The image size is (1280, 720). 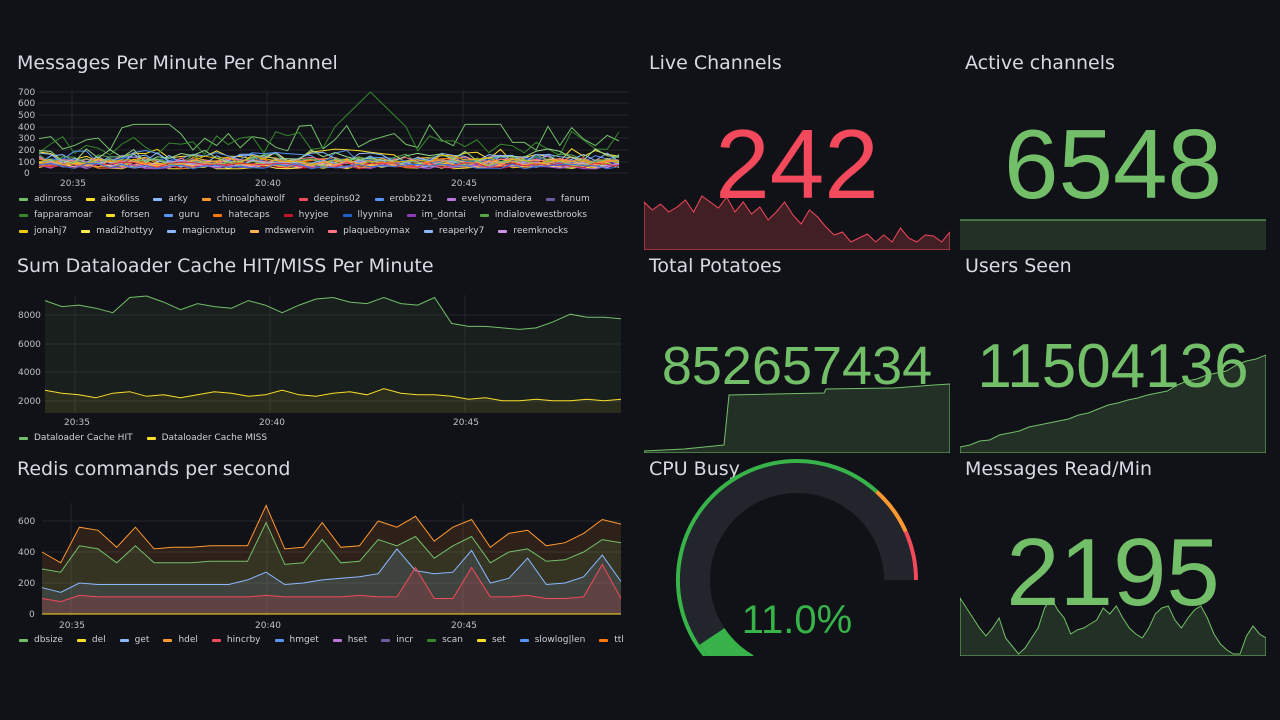 What do you see at coordinates (496, 199) in the screenshot?
I see `legend-label: evelynomadera` at bounding box center [496, 199].